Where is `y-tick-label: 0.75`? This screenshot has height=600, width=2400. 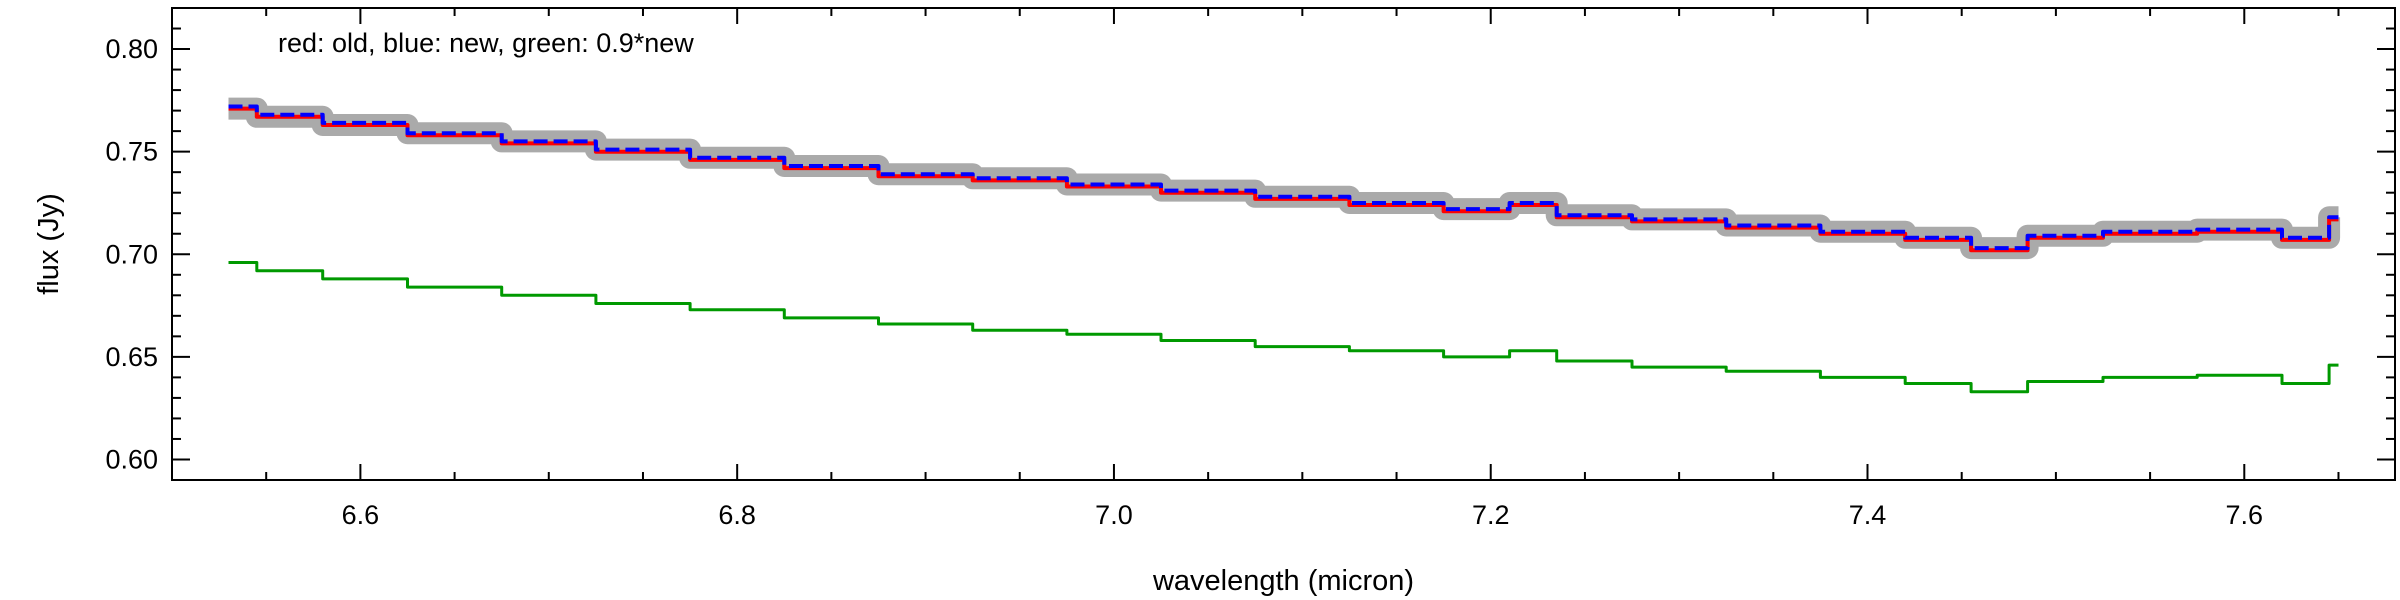 y-tick-label: 0.75 is located at coordinates (131, 152).